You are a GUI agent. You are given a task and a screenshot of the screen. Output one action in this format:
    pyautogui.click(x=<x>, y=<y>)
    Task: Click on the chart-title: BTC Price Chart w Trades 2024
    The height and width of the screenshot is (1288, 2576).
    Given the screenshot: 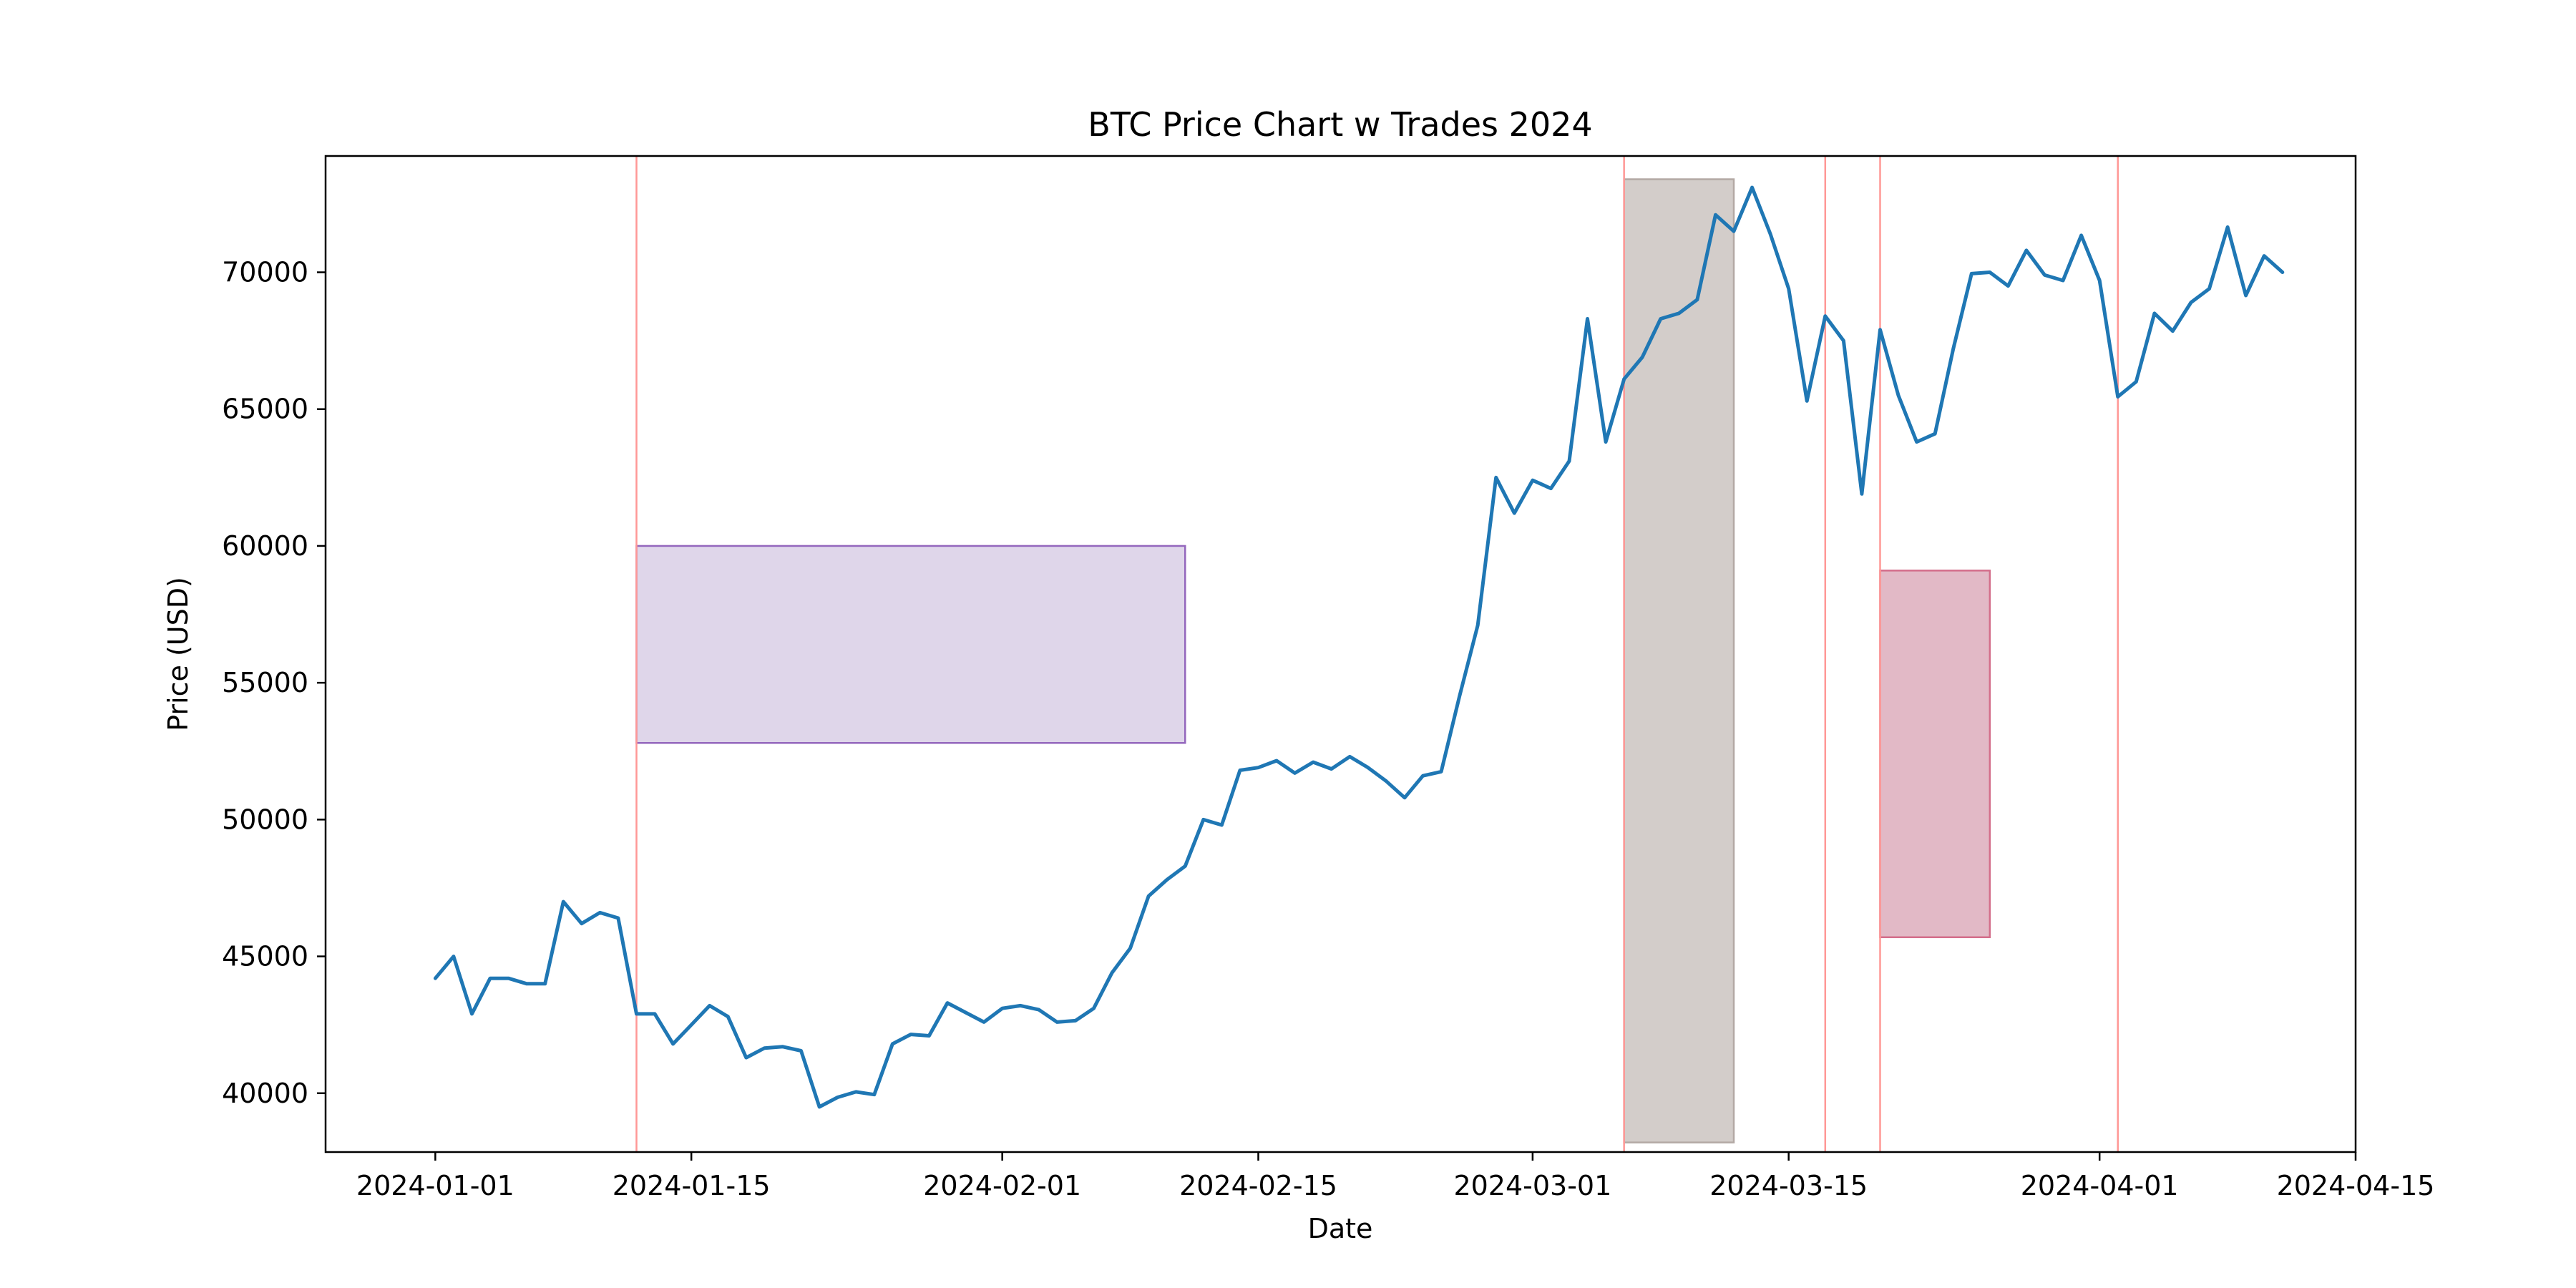 What is the action you would take?
    pyautogui.click(x=1340, y=124)
    